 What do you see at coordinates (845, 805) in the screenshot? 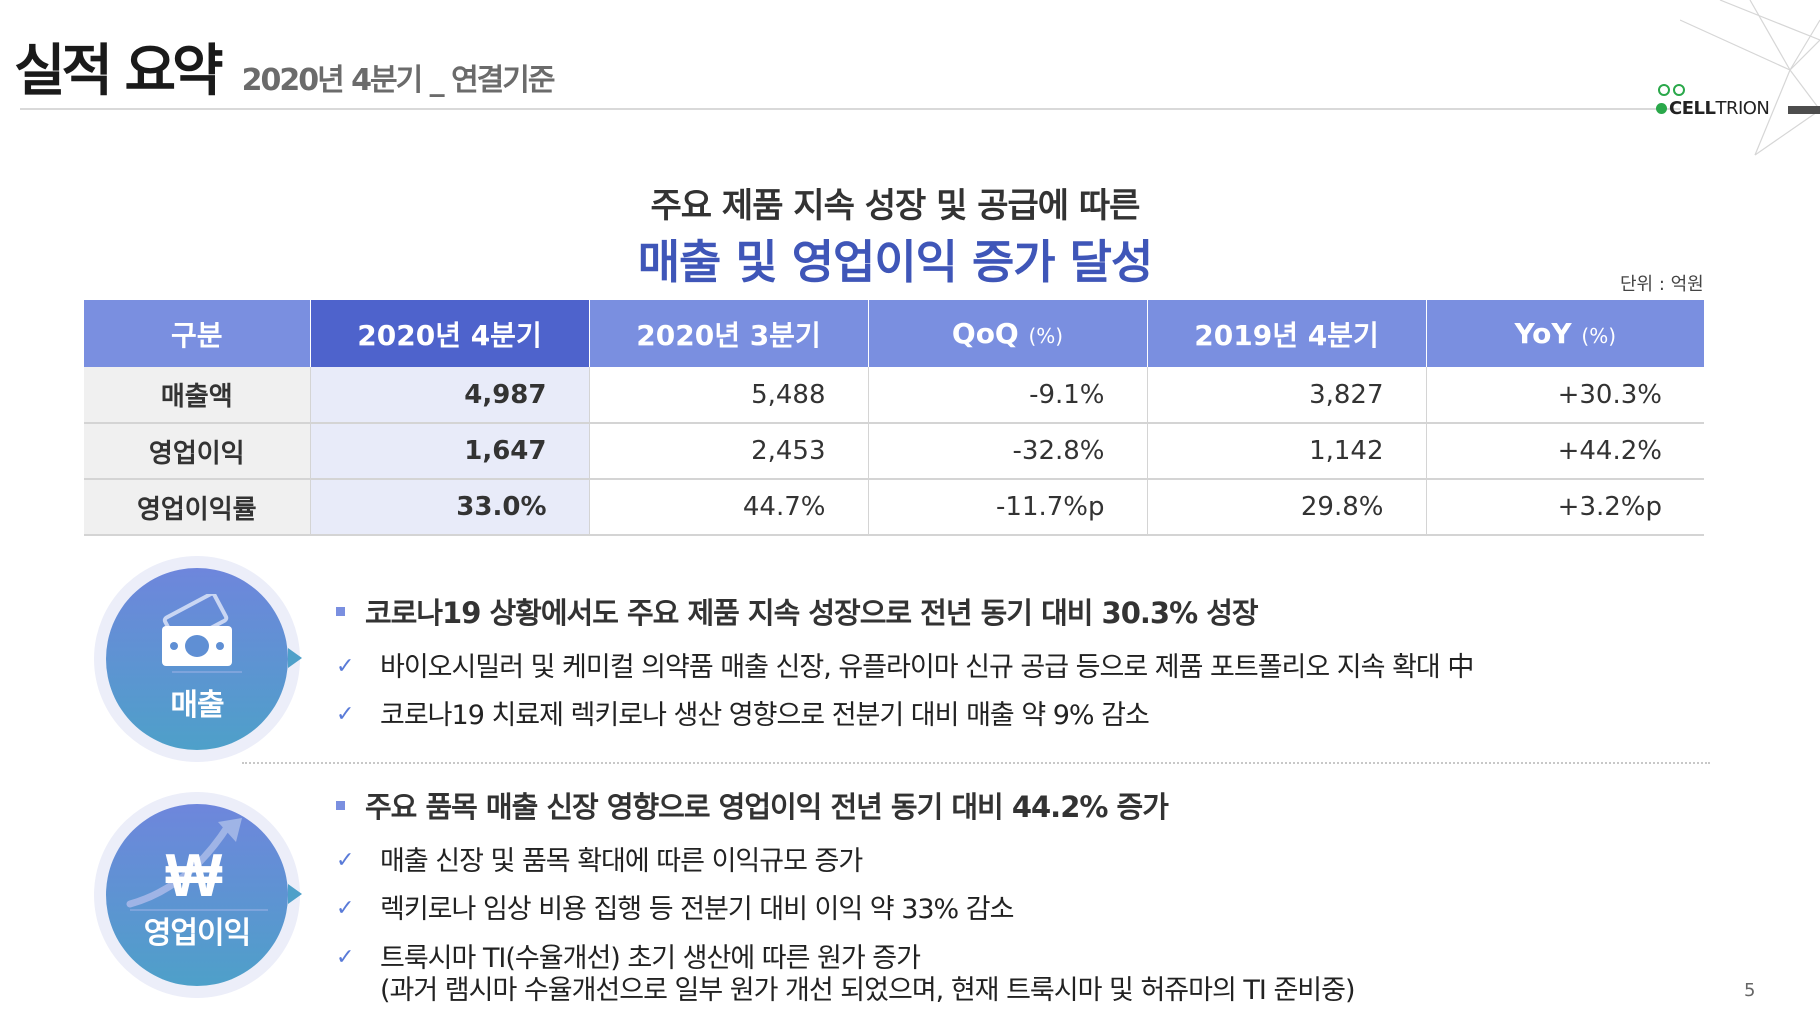
I see `operating-profit-headline: 주요 품목 매출 신장 영향으로 영업이익 전년 동기 대비 44.2% 증가` at bounding box center [845, 805].